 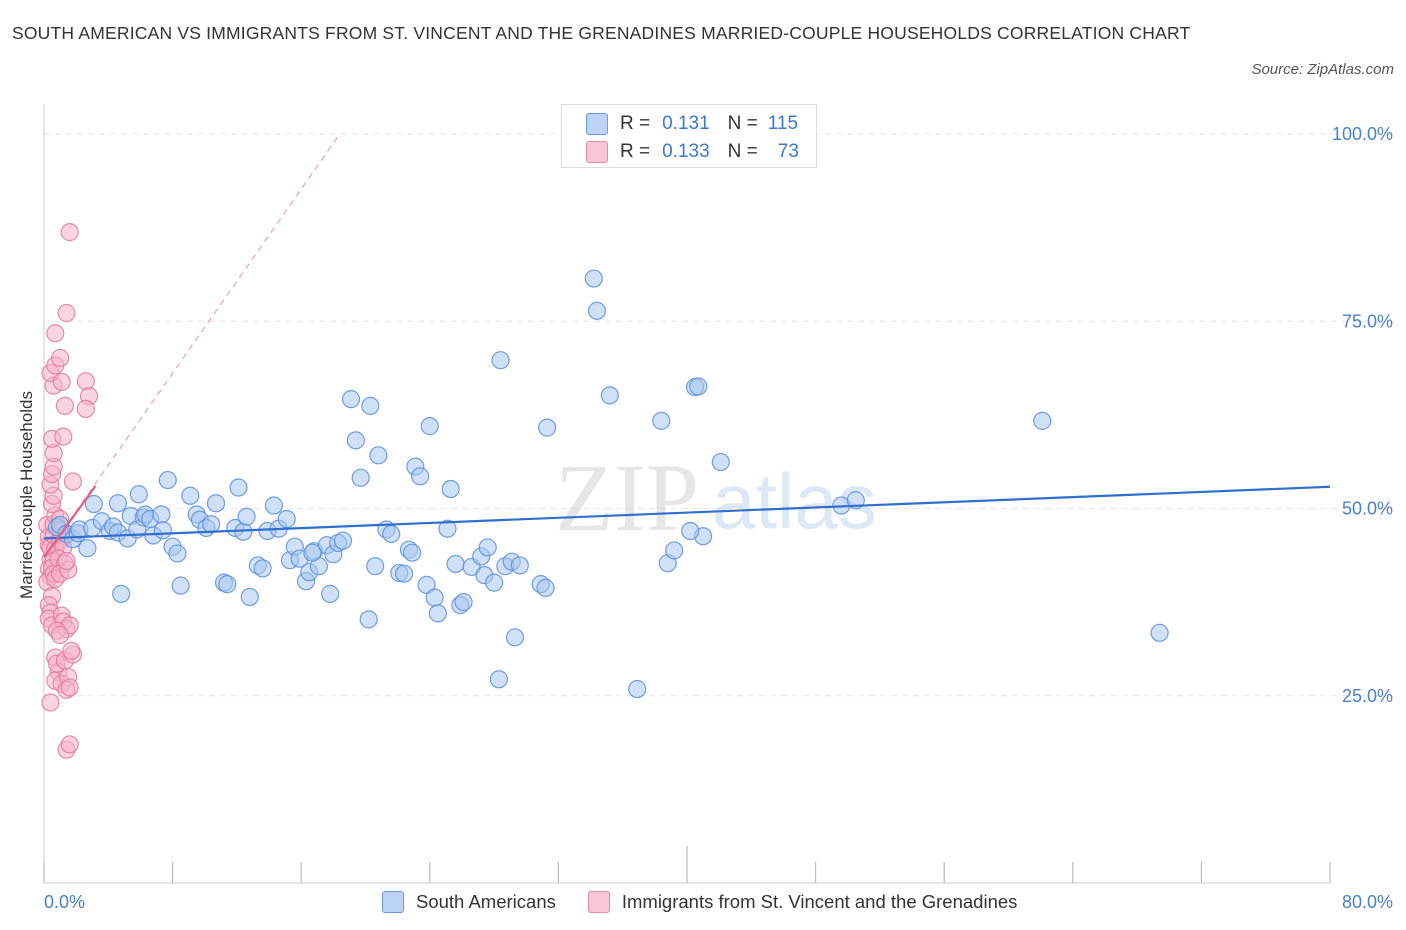 I want to click on legend-r-value: 0.131, so click(x=686, y=123).